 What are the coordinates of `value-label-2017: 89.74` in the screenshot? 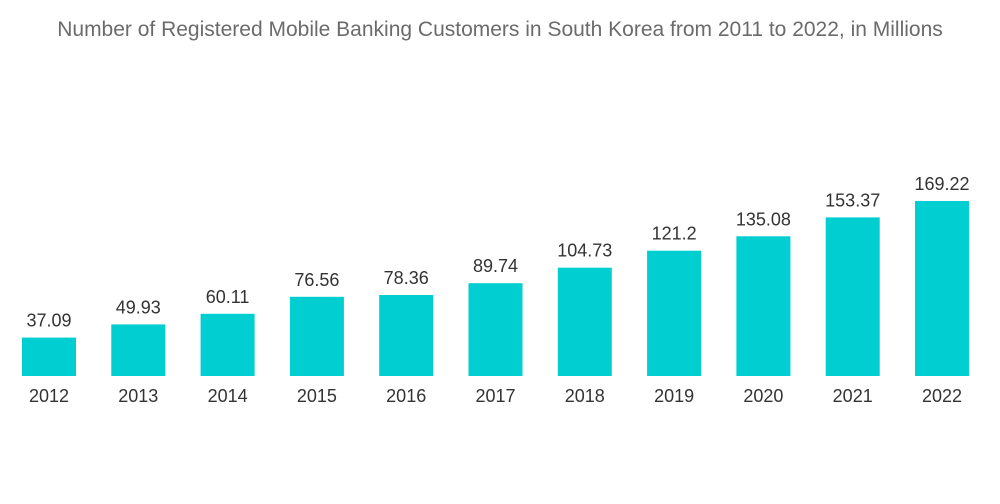 It's located at (495, 266).